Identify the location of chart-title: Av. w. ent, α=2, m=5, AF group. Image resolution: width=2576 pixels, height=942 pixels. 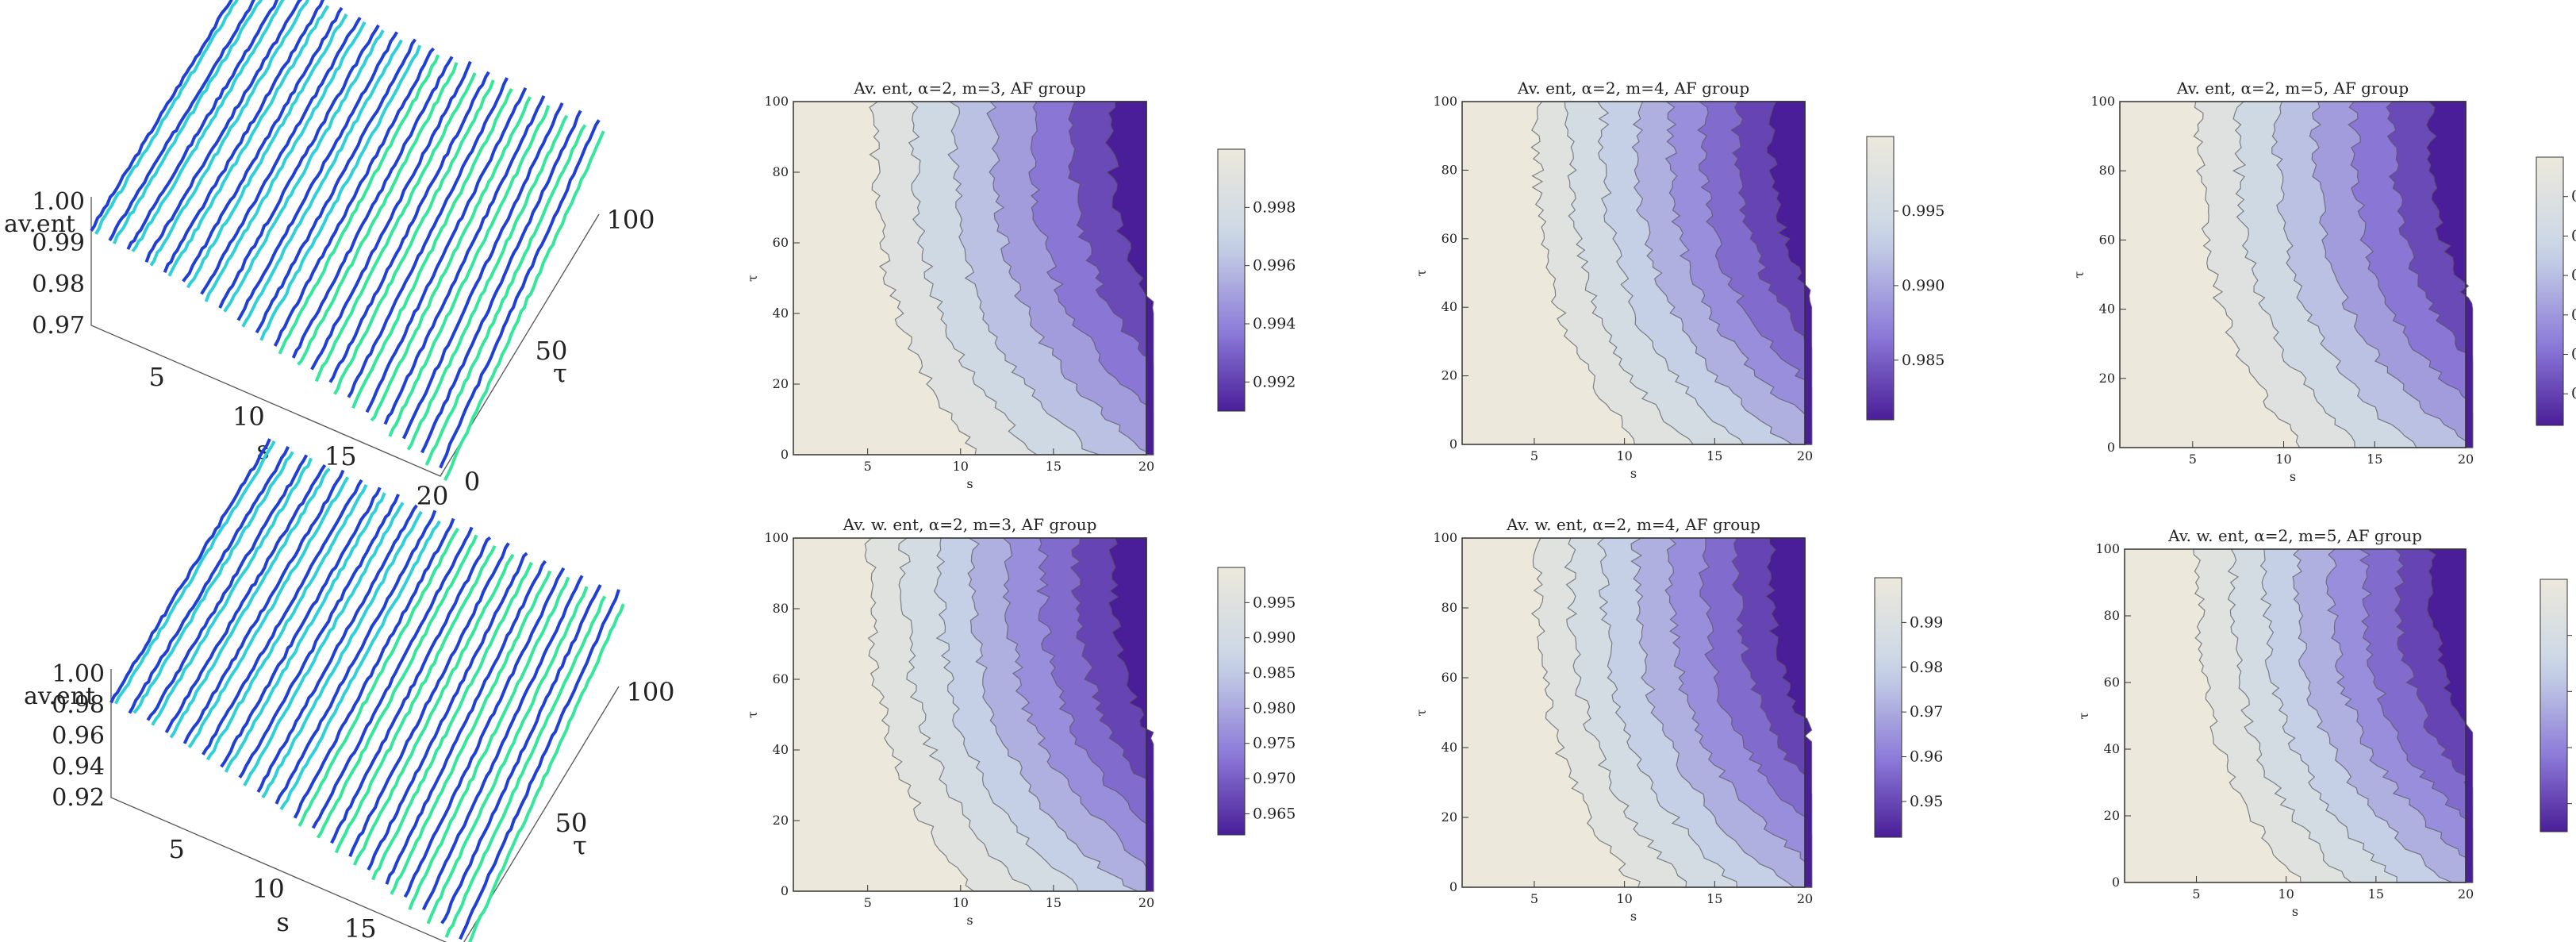
(2294, 536).